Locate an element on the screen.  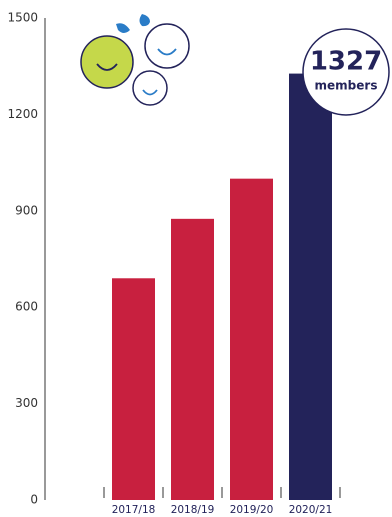
y-tick-label: 900 is located at coordinates (26, 210).